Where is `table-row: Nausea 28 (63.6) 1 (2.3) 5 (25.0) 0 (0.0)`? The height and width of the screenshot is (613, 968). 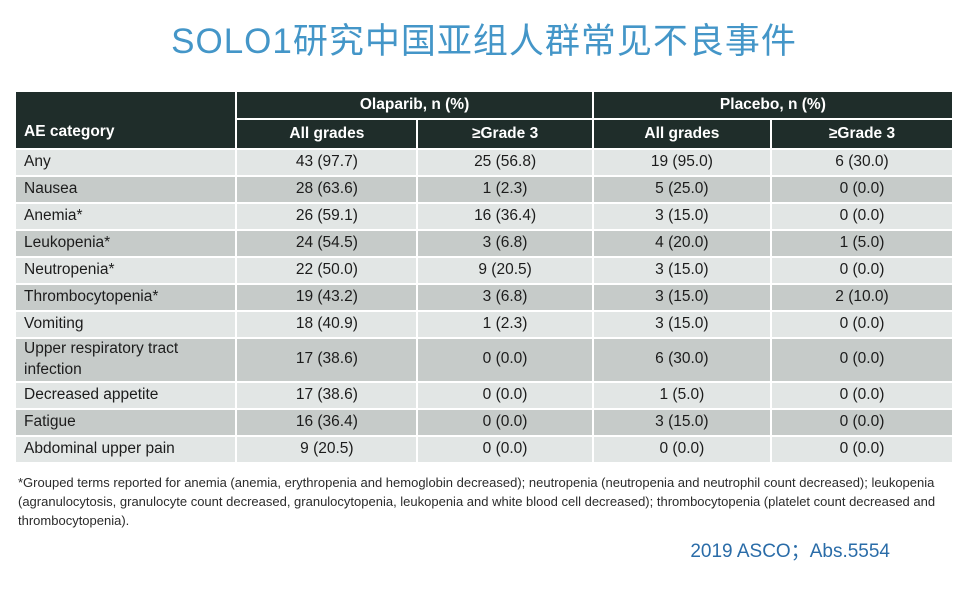 table-row: Nausea 28 (63.6) 1 (2.3) 5 (25.0) 0 (0.0) is located at coordinates (483, 189).